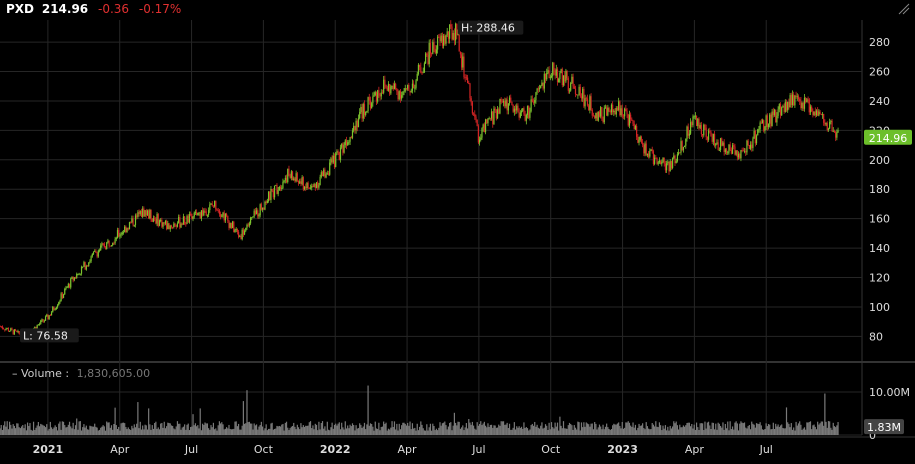 The height and width of the screenshot is (464, 915). I want to click on collapse-icon: –, so click(15, 373).